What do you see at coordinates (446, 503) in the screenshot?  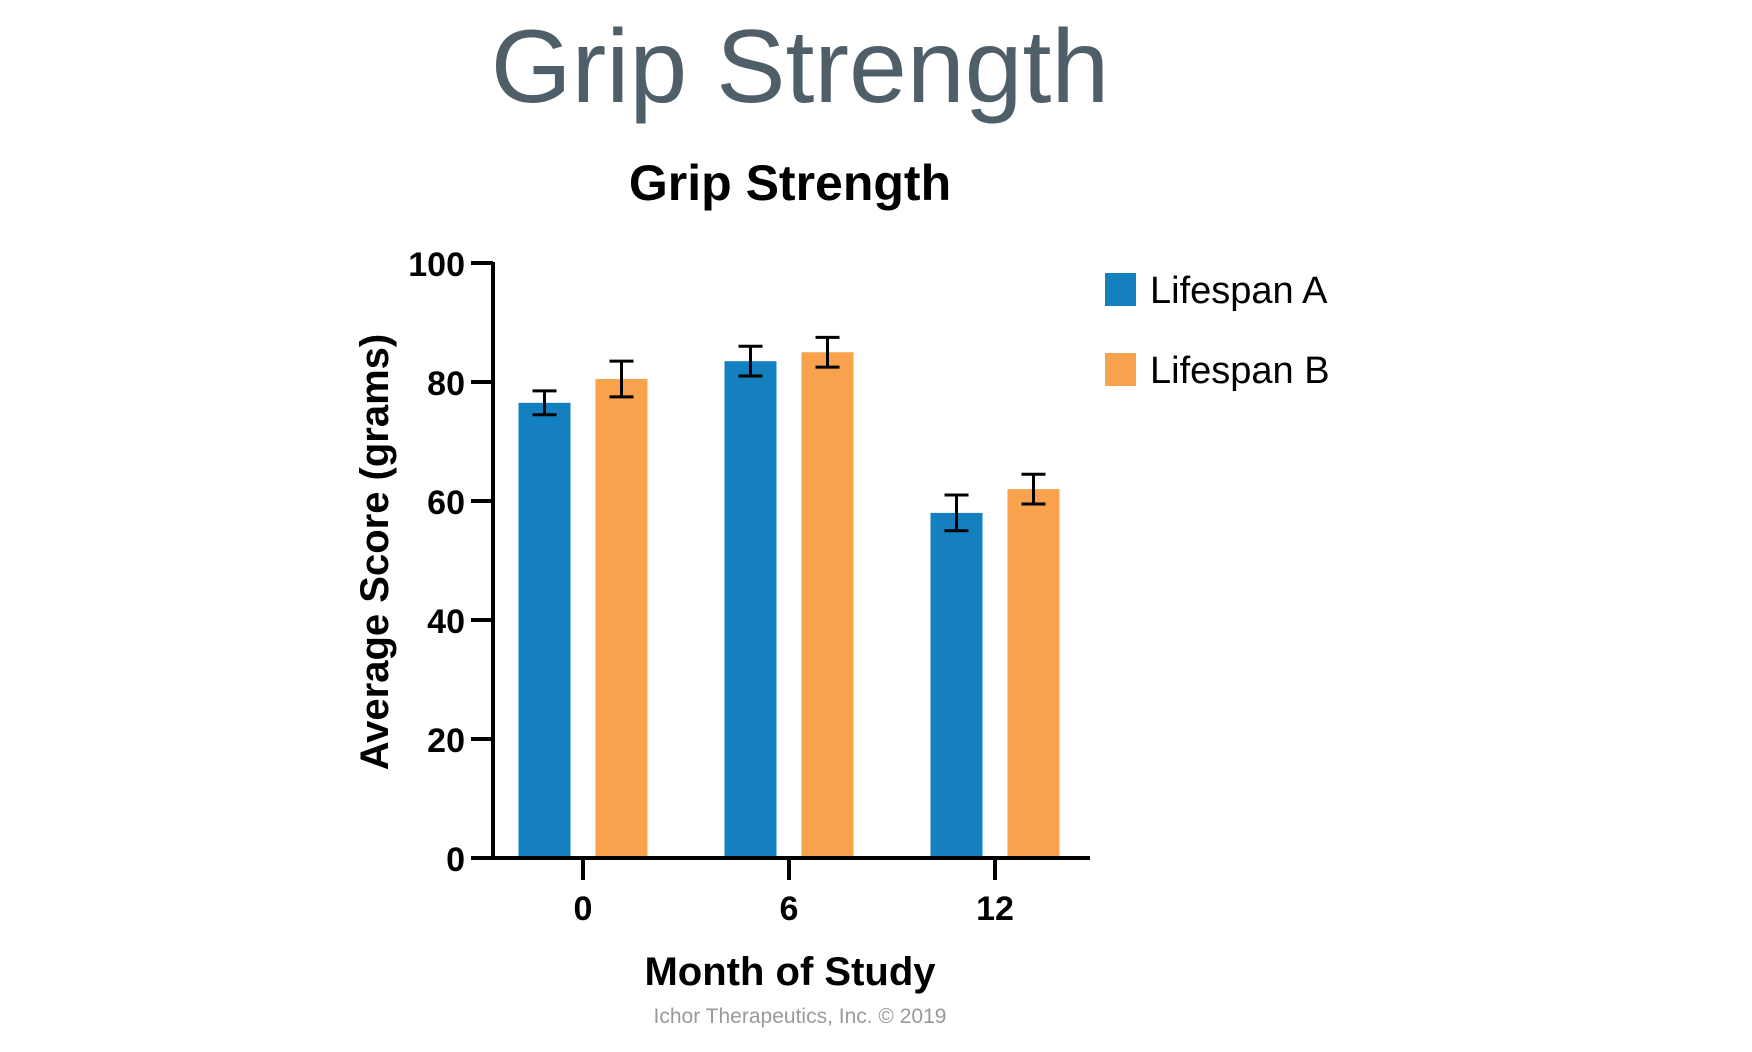 I see `y-tick-label: 60` at bounding box center [446, 503].